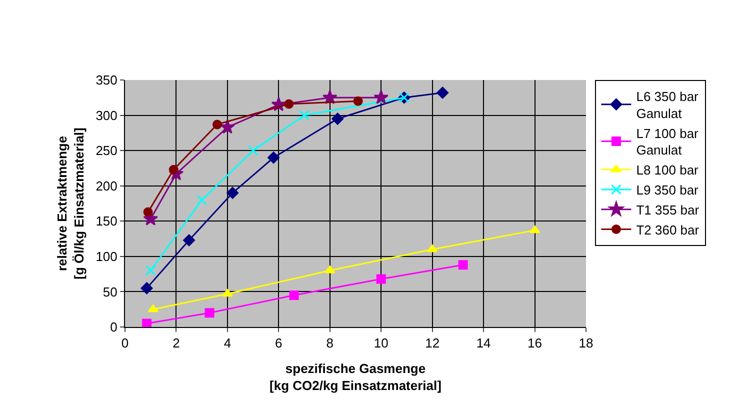 Image resolution: width=736 pixels, height=412 pixels. I want to click on x-tick-label: 10, so click(381, 343).